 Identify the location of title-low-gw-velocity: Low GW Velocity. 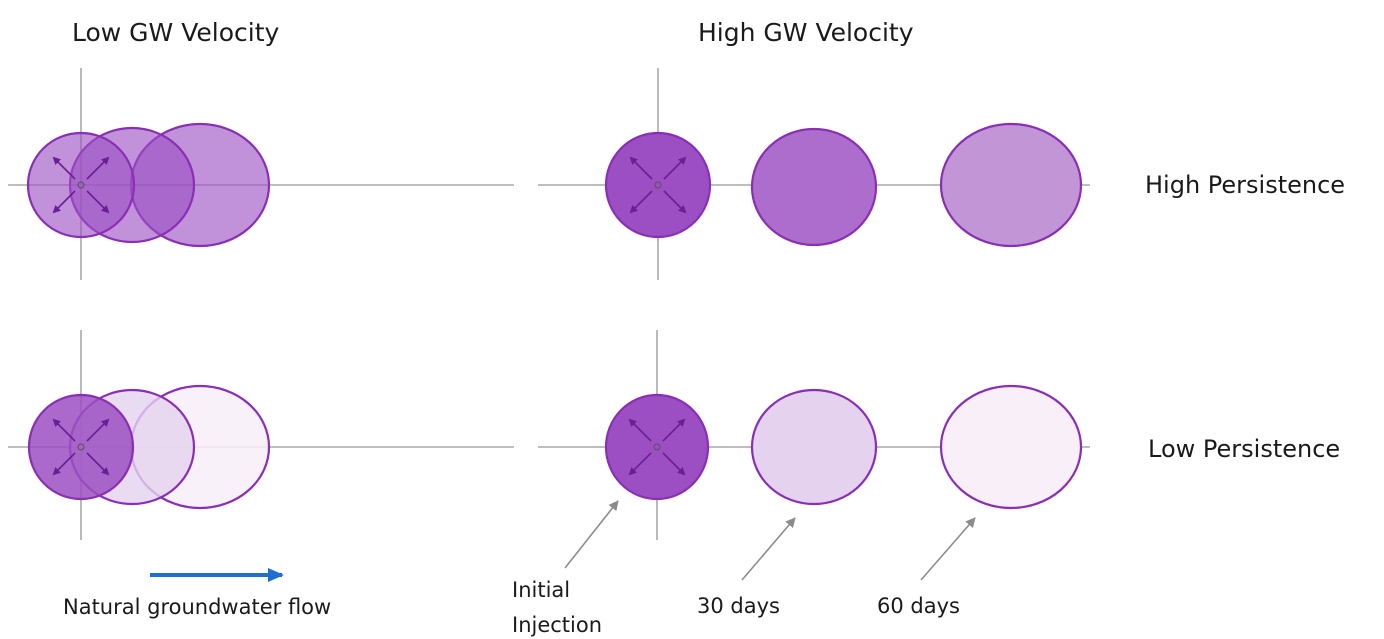
(175, 32).